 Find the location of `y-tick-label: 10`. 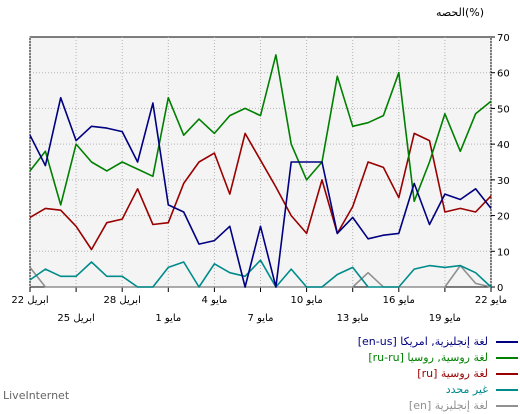

y-tick-label: 10 is located at coordinates (503, 252).